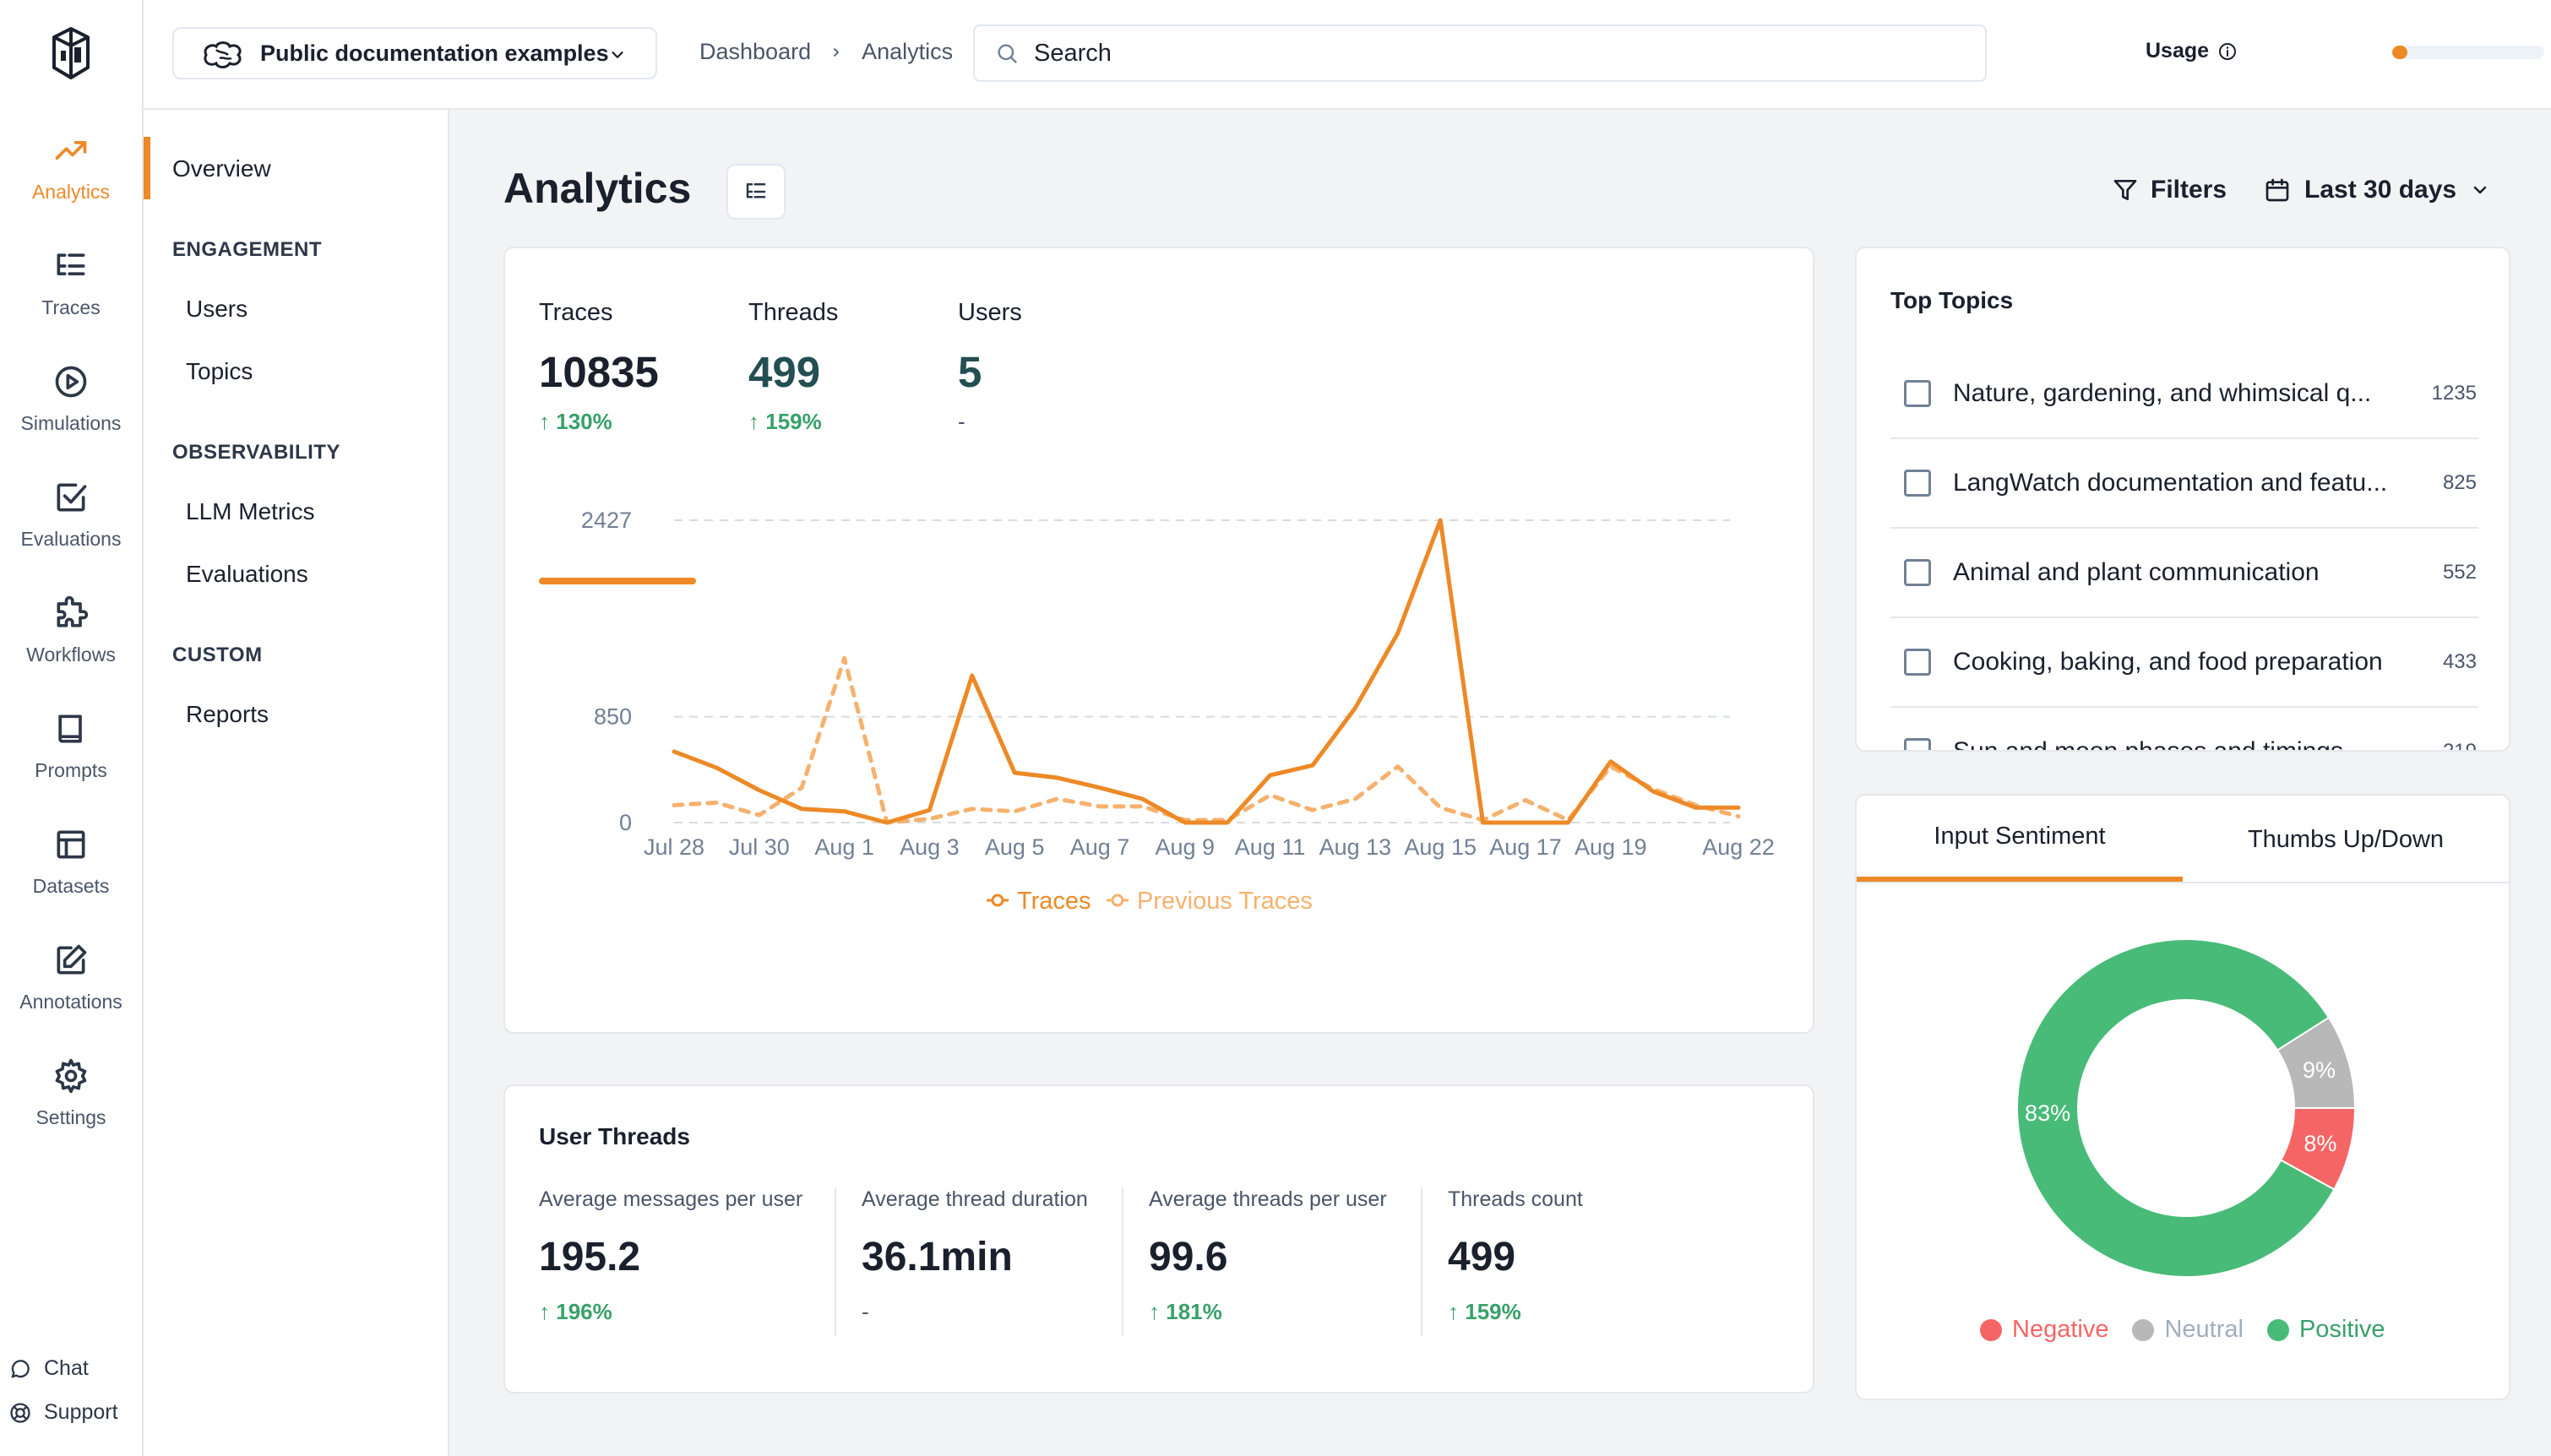  What do you see at coordinates (961, 422) in the screenshot?
I see `metric-delta: -` at bounding box center [961, 422].